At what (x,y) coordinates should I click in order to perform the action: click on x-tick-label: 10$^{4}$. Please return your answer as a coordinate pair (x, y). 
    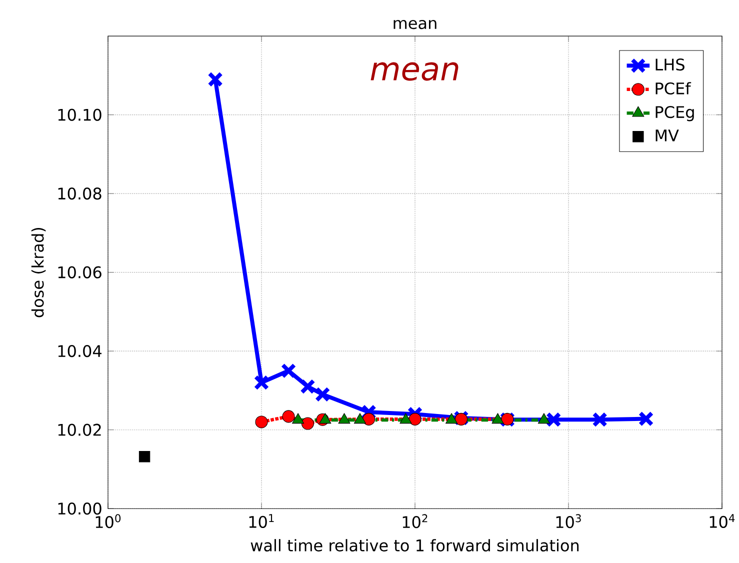
    Looking at the image, I should click on (722, 521).